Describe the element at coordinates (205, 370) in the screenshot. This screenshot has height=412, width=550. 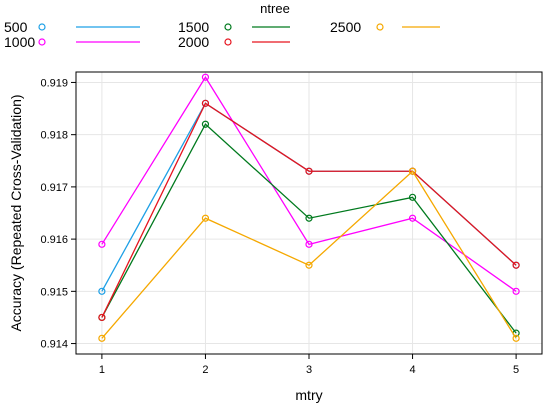
I see `x-tick-label-2: 2` at that location.